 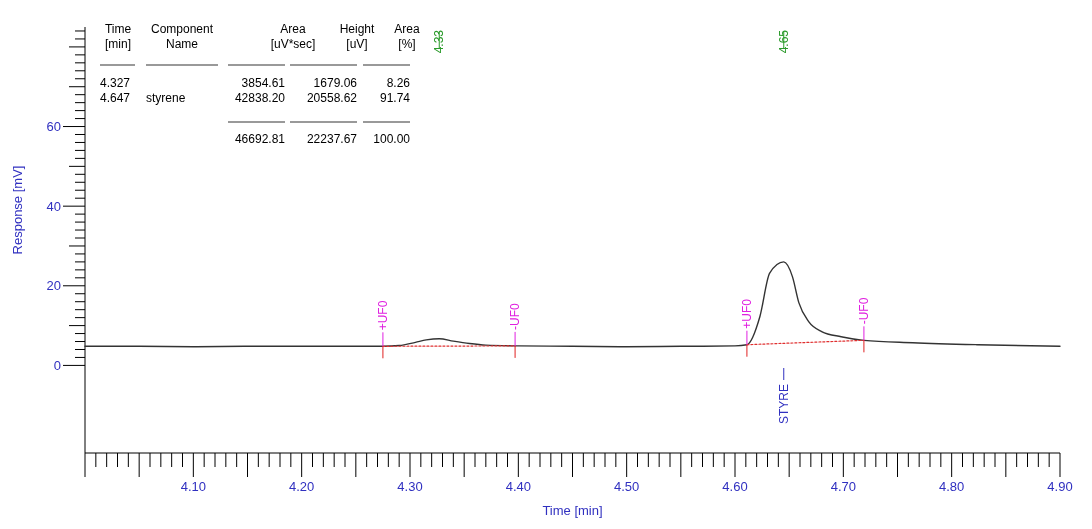 What do you see at coordinates (357, 36) in the screenshot?
I see `annotation: Height [uV]` at bounding box center [357, 36].